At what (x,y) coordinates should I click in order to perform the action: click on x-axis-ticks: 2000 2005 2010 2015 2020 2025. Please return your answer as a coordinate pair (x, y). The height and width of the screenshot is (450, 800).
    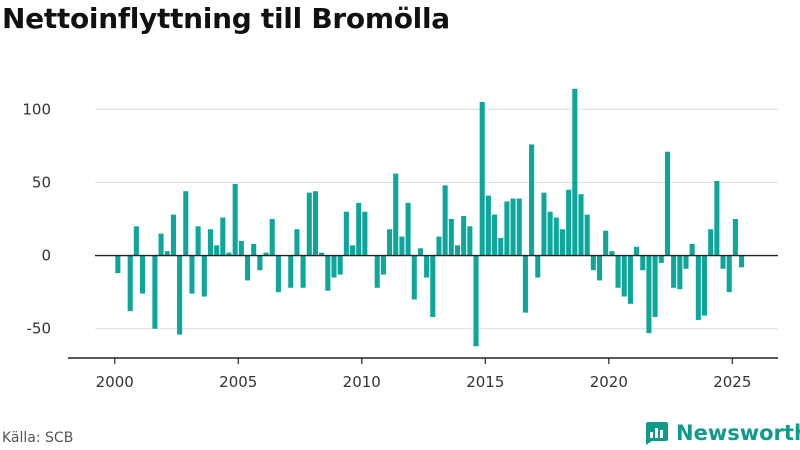
    Looking at the image, I should click on (423, 374).